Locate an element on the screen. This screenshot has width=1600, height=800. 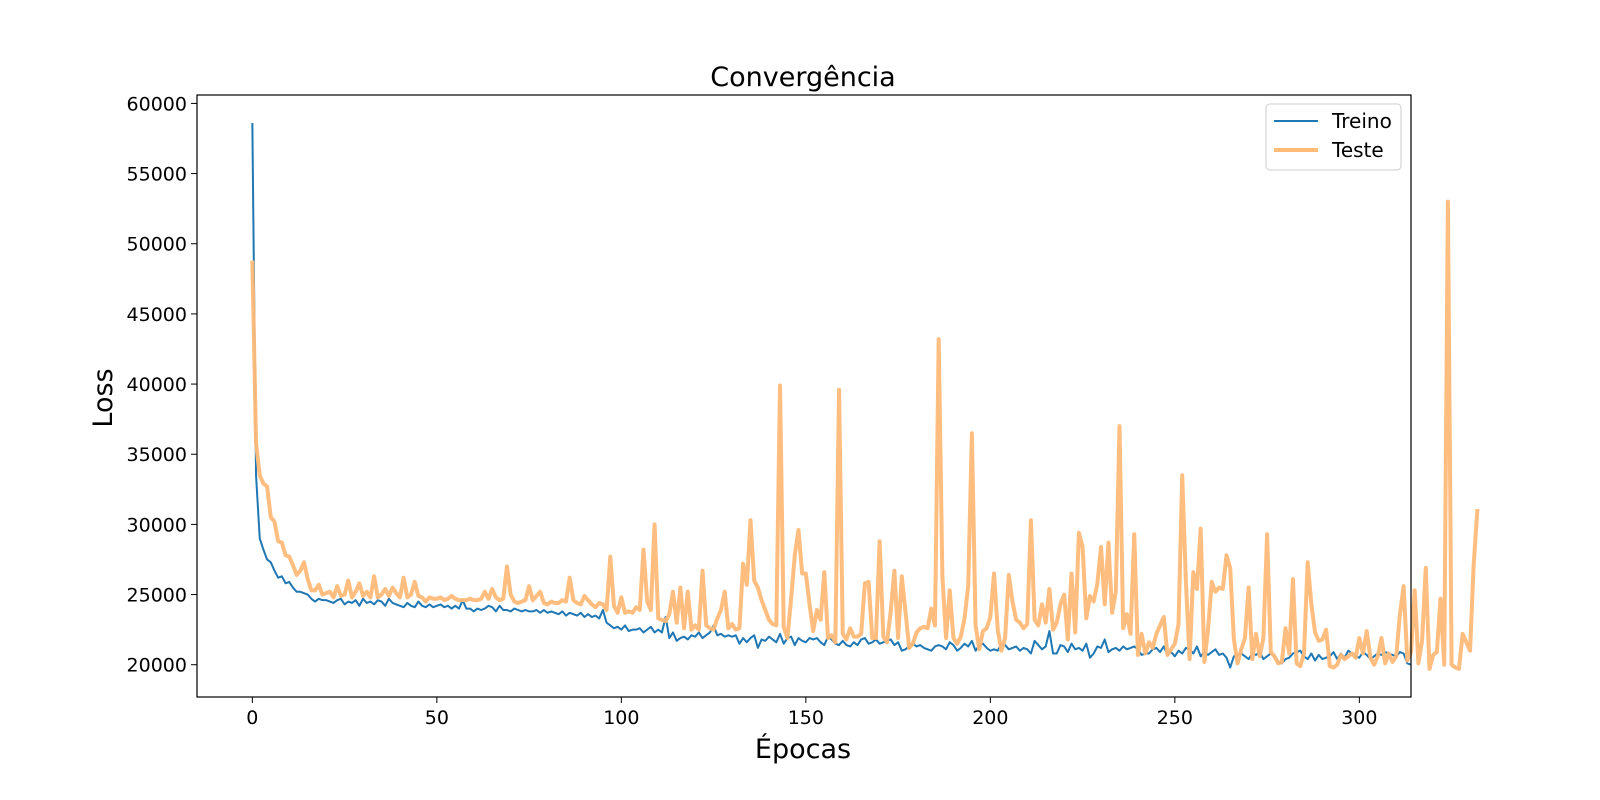
chart-title: Convergência is located at coordinates (802, 77).